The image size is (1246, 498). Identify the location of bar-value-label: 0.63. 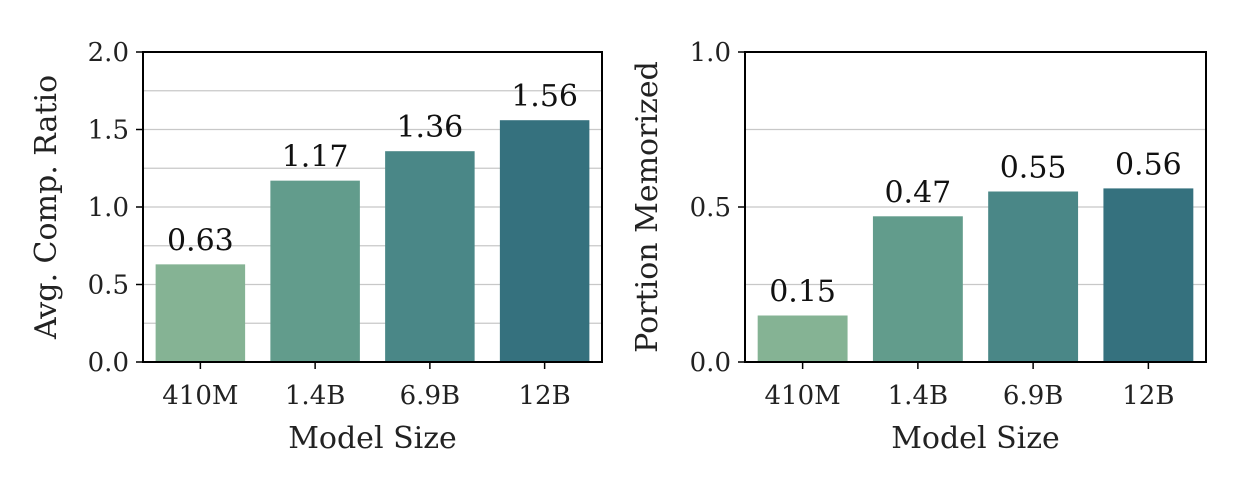
(200, 240).